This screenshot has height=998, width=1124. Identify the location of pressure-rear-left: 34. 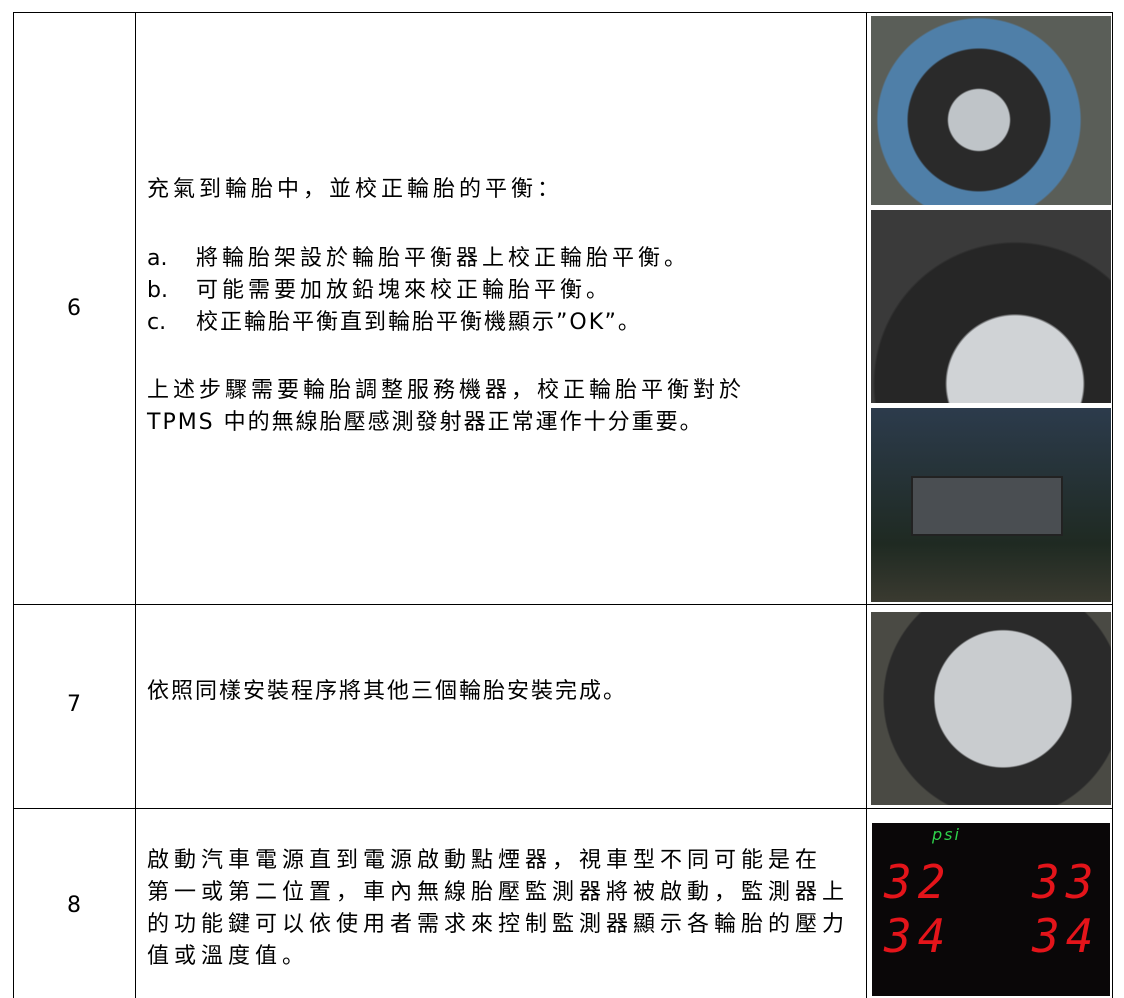
(918, 936).